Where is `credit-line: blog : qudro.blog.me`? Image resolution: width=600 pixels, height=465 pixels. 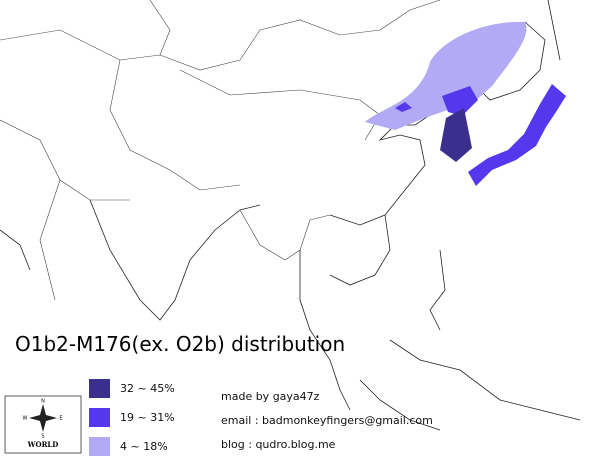 credit-line: blog : qudro.blog.me is located at coordinates (278, 444).